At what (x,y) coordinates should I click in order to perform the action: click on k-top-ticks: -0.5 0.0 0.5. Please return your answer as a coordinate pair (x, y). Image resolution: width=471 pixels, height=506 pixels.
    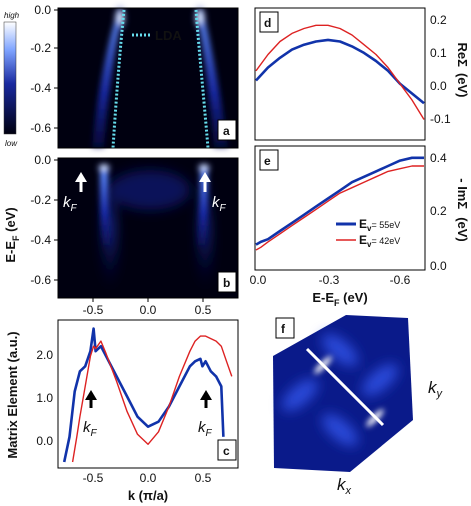
    Looking at the image, I should click on (147, 307).